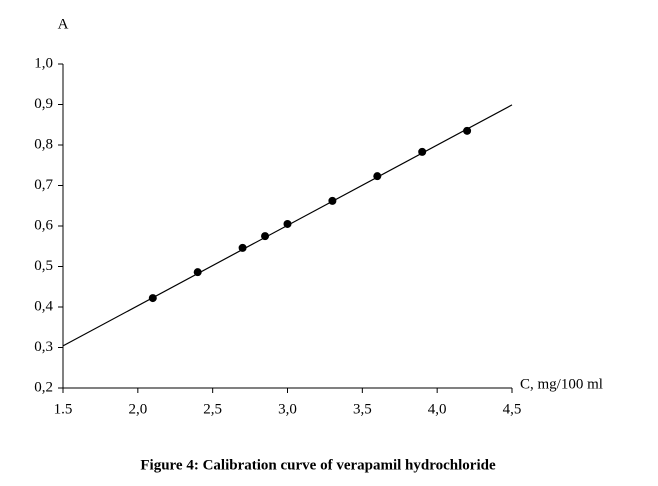 Image resolution: width=658 pixels, height=486 pixels. Describe the element at coordinates (43, 306) in the screenshot. I see `y-tick-label: 0,4` at that location.